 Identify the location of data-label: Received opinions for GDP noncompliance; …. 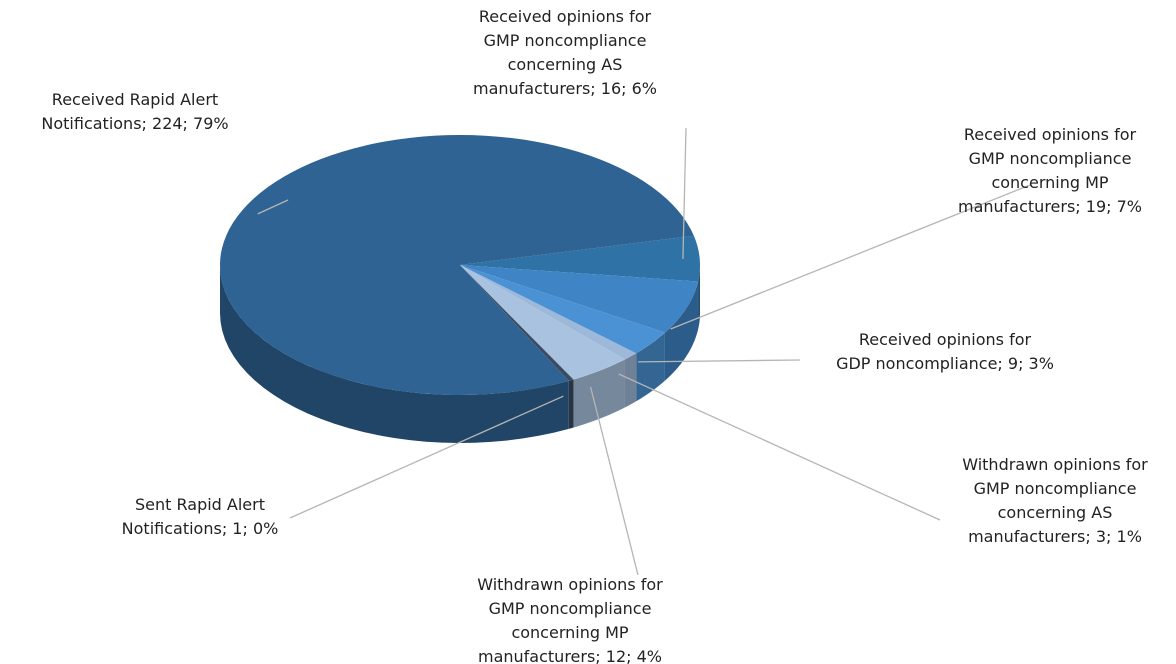
(945, 351).